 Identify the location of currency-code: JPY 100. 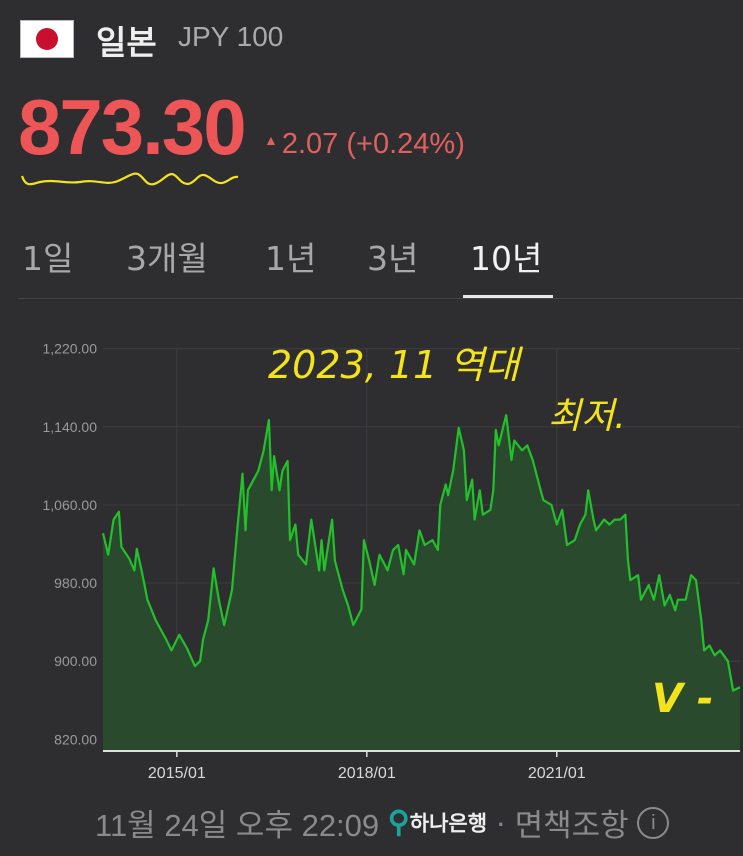
(231, 36).